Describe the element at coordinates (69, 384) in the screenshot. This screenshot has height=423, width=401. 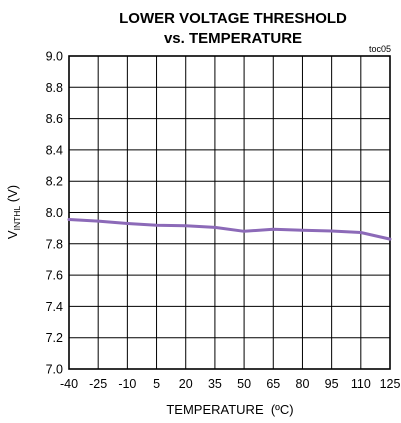
I see `x-tick-label: -40` at that location.